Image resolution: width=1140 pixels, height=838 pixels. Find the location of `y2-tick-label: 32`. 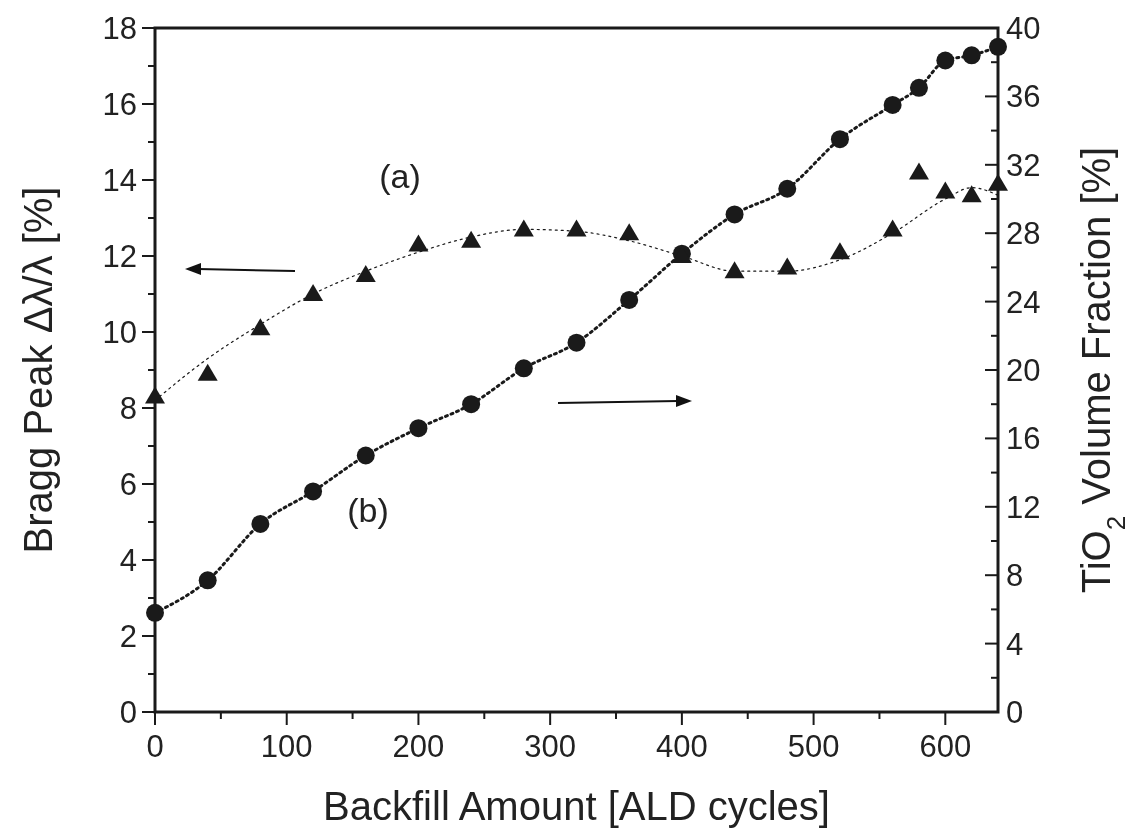

y2-tick-label: 32 is located at coordinates (1023, 165).